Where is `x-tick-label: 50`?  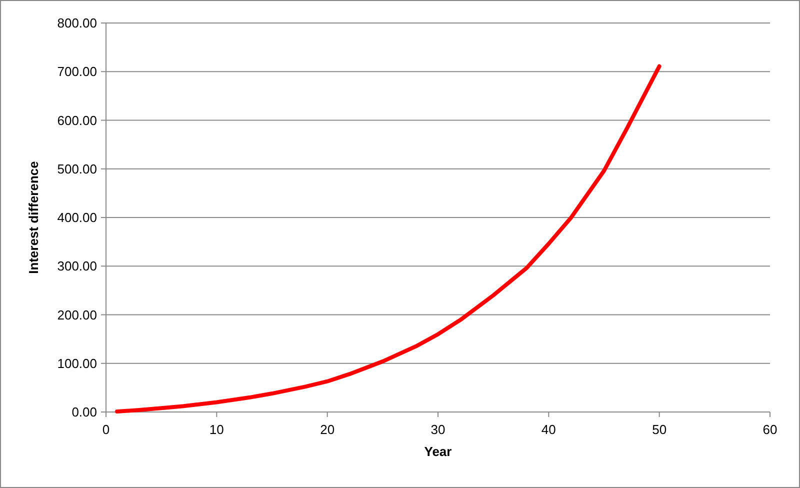
x-tick-label: 50 is located at coordinates (659, 429).